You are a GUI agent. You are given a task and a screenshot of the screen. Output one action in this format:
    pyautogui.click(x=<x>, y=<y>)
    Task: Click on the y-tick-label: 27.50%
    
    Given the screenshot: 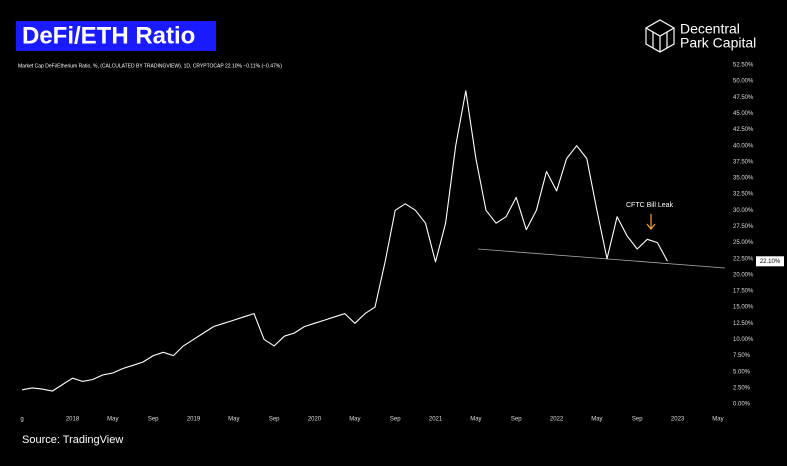 What is the action you would take?
    pyautogui.click(x=743, y=227)
    